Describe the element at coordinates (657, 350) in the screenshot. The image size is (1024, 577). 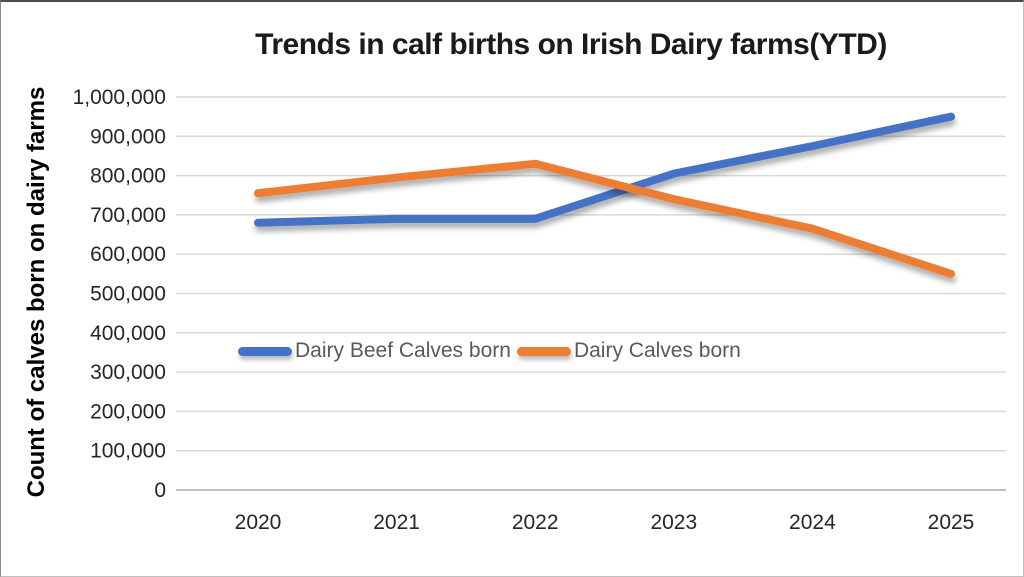
I see `legend-label-dairy-calves-born: Dairy Calves born` at that location.